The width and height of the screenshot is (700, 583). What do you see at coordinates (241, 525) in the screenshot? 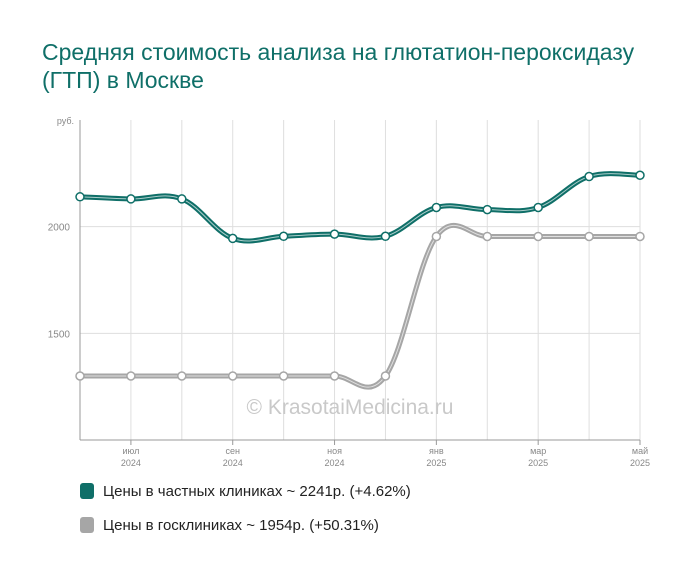
I see `legend-label-public: Цены в госклиниках ~ 1954р. (+50.31%)` at bounding box center [241, 525].